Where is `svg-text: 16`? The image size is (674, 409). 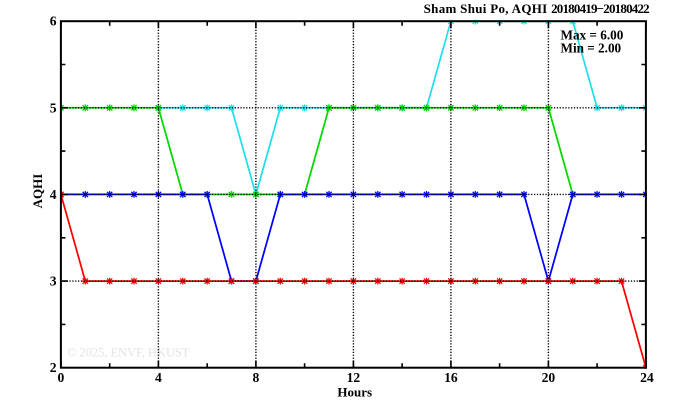
svg-text: 16 is located at coordinates (451, 377).